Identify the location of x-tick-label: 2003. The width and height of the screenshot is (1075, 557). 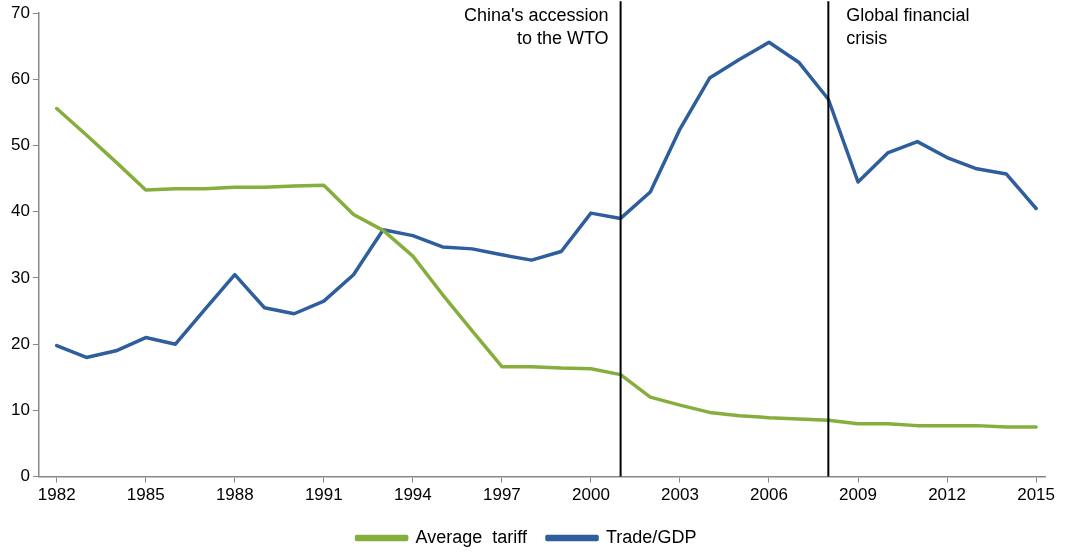
(680, 495).